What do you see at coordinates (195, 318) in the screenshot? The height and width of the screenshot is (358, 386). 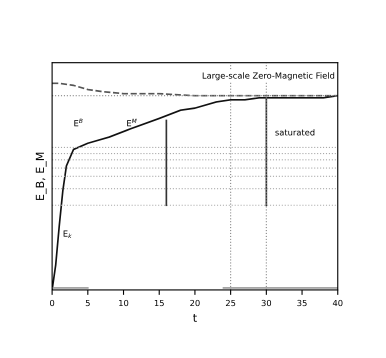 I see `x-axis-title: t` at bounding box center [195, 318].